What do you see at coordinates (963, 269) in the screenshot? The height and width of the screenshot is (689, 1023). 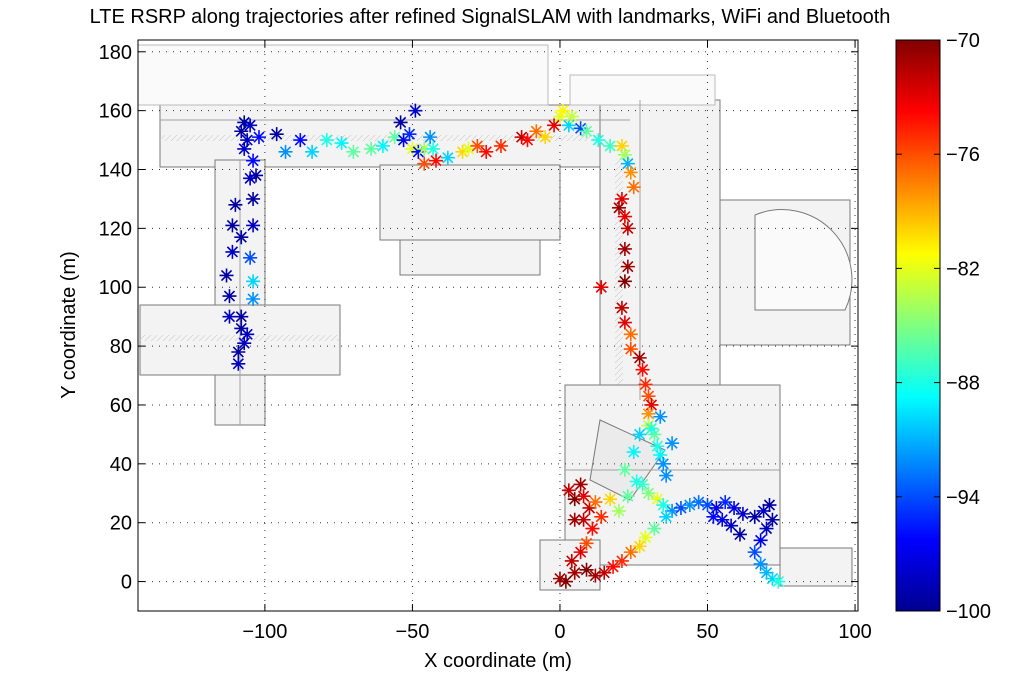 I see `colorbar-tick-label: −82` at bounding box center [963, 269].